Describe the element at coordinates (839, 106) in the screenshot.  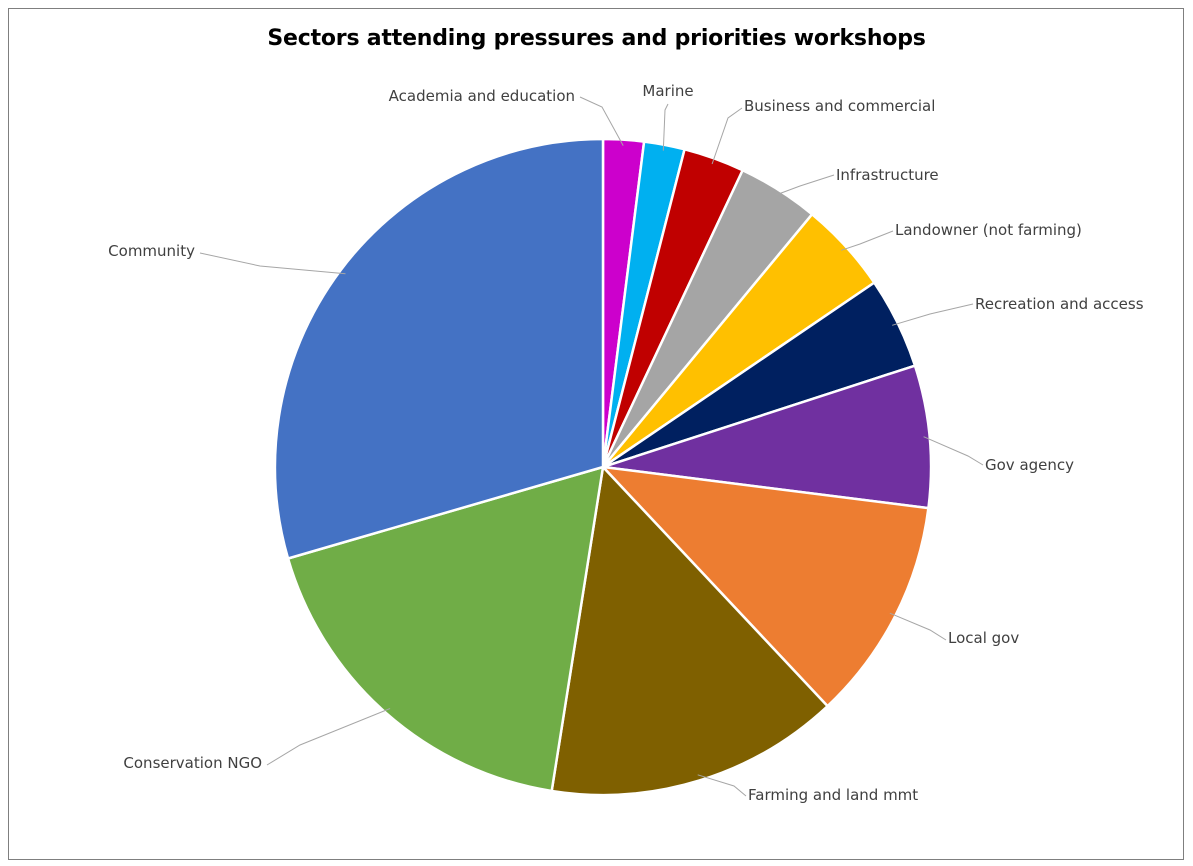
I see `data-label-business-and-commercial: Business and commercial` at that location.